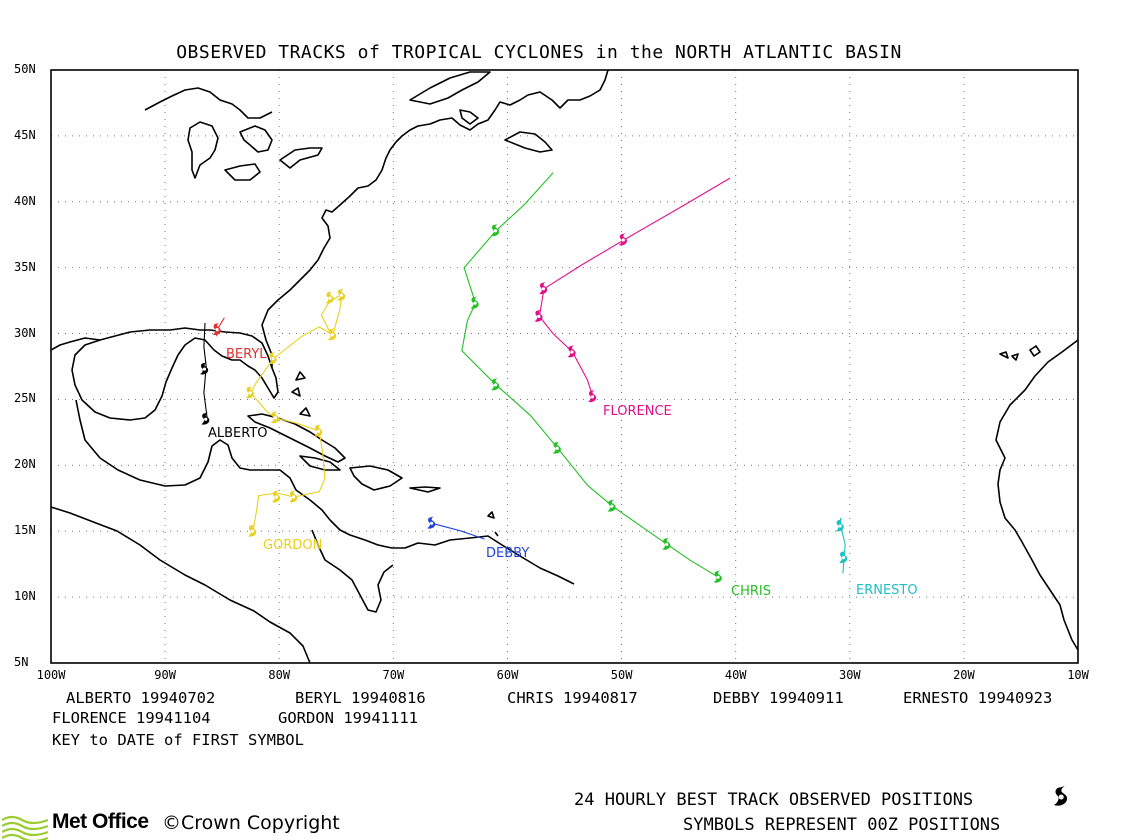 This screenshot has height=840, width=1130. I want to click on legend-entry-alberto: ALBERTO 19940702, so click(141, 698).